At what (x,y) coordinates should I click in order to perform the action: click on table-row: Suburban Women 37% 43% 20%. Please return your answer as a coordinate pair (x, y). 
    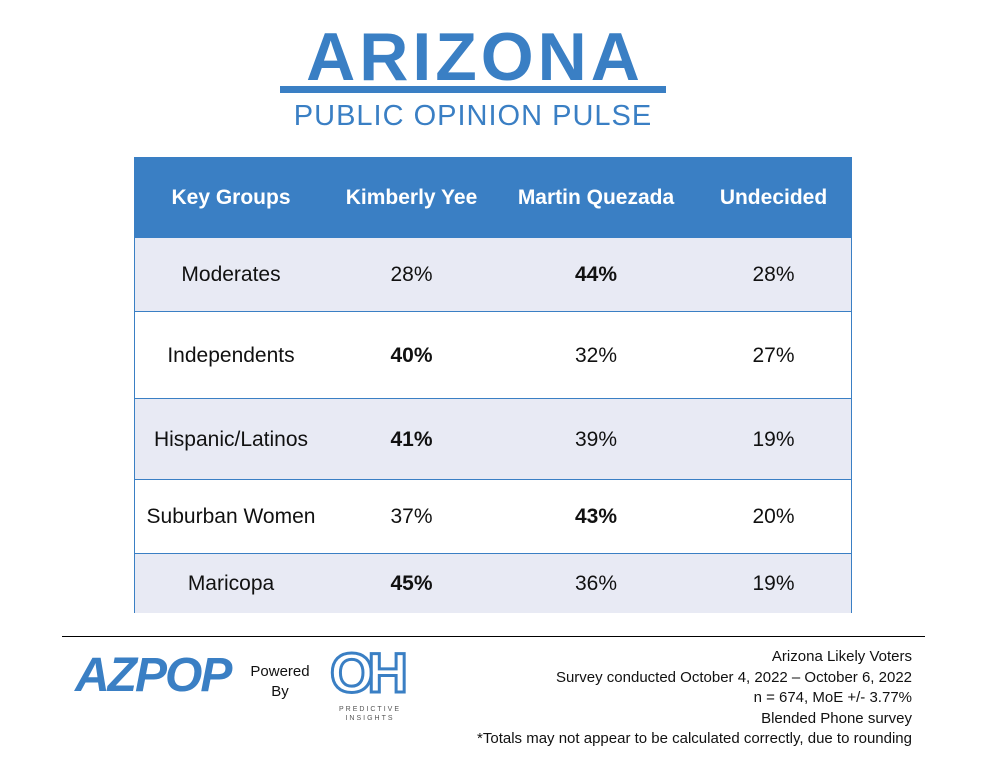
    Looking at the image, I should click on (493, 516).